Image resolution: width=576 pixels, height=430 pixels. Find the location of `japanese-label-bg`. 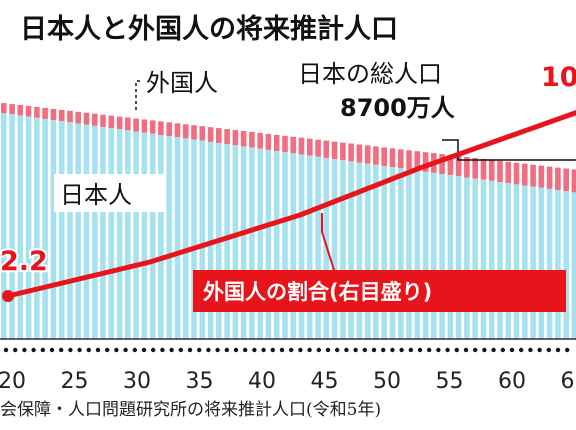

japanese-label-bg is located at coordinates (109, 193).